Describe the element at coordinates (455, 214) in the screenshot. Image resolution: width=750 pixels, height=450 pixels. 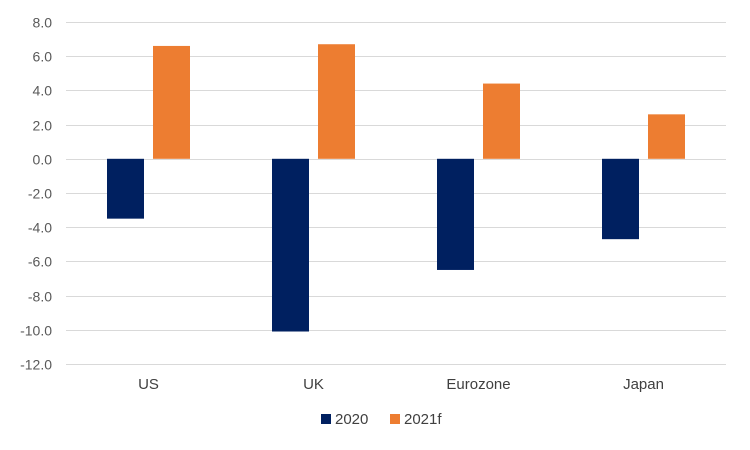
I see `bar-2020-eurozone` at that location.